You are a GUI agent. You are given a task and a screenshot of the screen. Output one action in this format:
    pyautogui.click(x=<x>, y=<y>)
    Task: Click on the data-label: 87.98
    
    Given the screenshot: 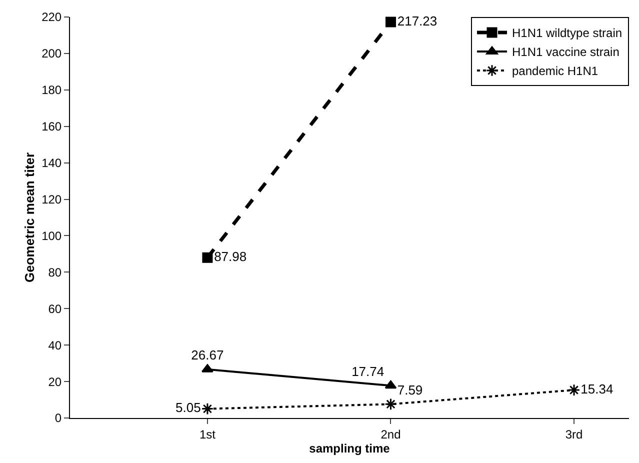 What is the action you would take?
    pyautogui.click(x=230, y=256)
    